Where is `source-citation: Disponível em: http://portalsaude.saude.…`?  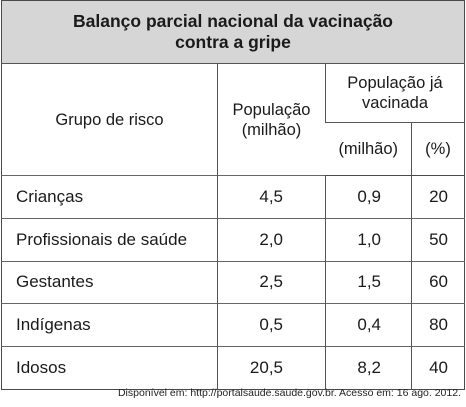 source-citation: Disponível em: http://portalsaude.saude.… is located at coordinates (289, 393).